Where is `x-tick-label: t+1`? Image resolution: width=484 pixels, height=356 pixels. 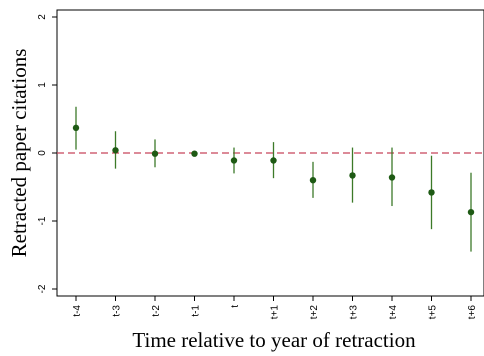 x-tick-label: t+1 is located at coordinates (275, 312).